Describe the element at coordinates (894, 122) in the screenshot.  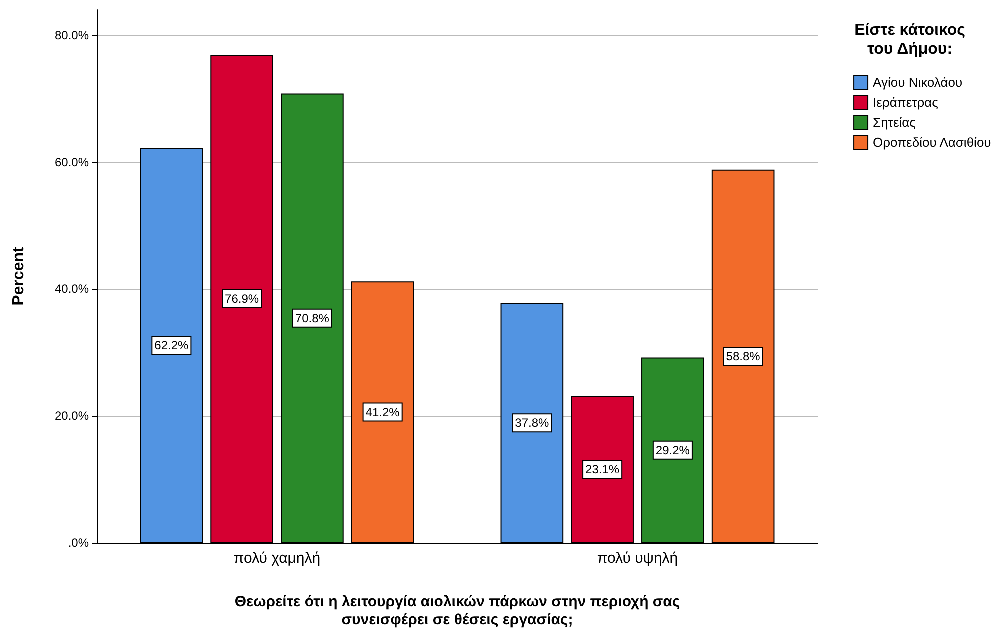
I see `legend-label: Σητείας` at that location.